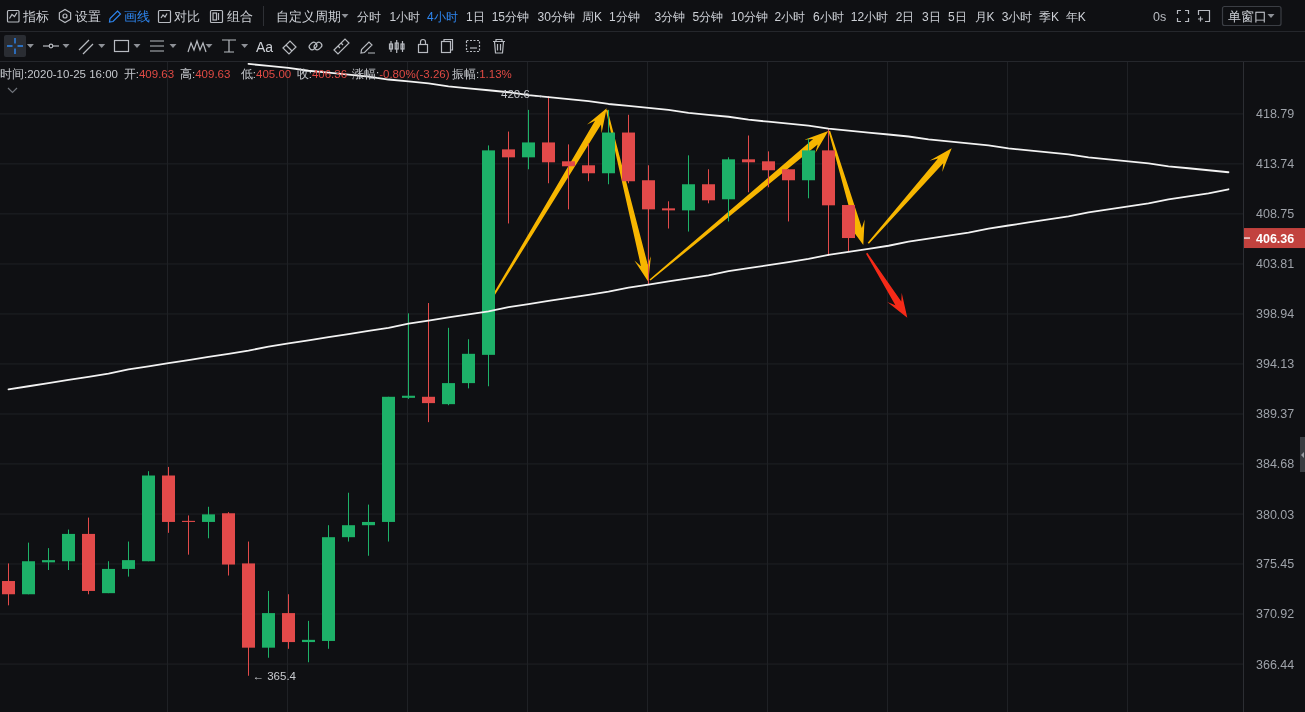 The width and height of the screenshot is (1305, 712). Describe the element at coordinates (240, 16) in the screenshot. I see `text: 组合` at that location.